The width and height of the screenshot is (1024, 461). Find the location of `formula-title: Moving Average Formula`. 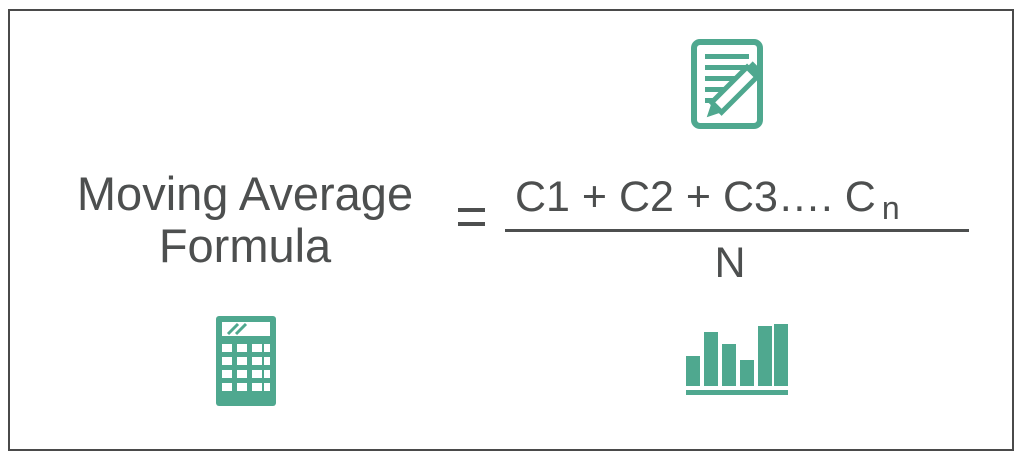

formula-title: Moving Average Formula is located at coordinates (245, 220).